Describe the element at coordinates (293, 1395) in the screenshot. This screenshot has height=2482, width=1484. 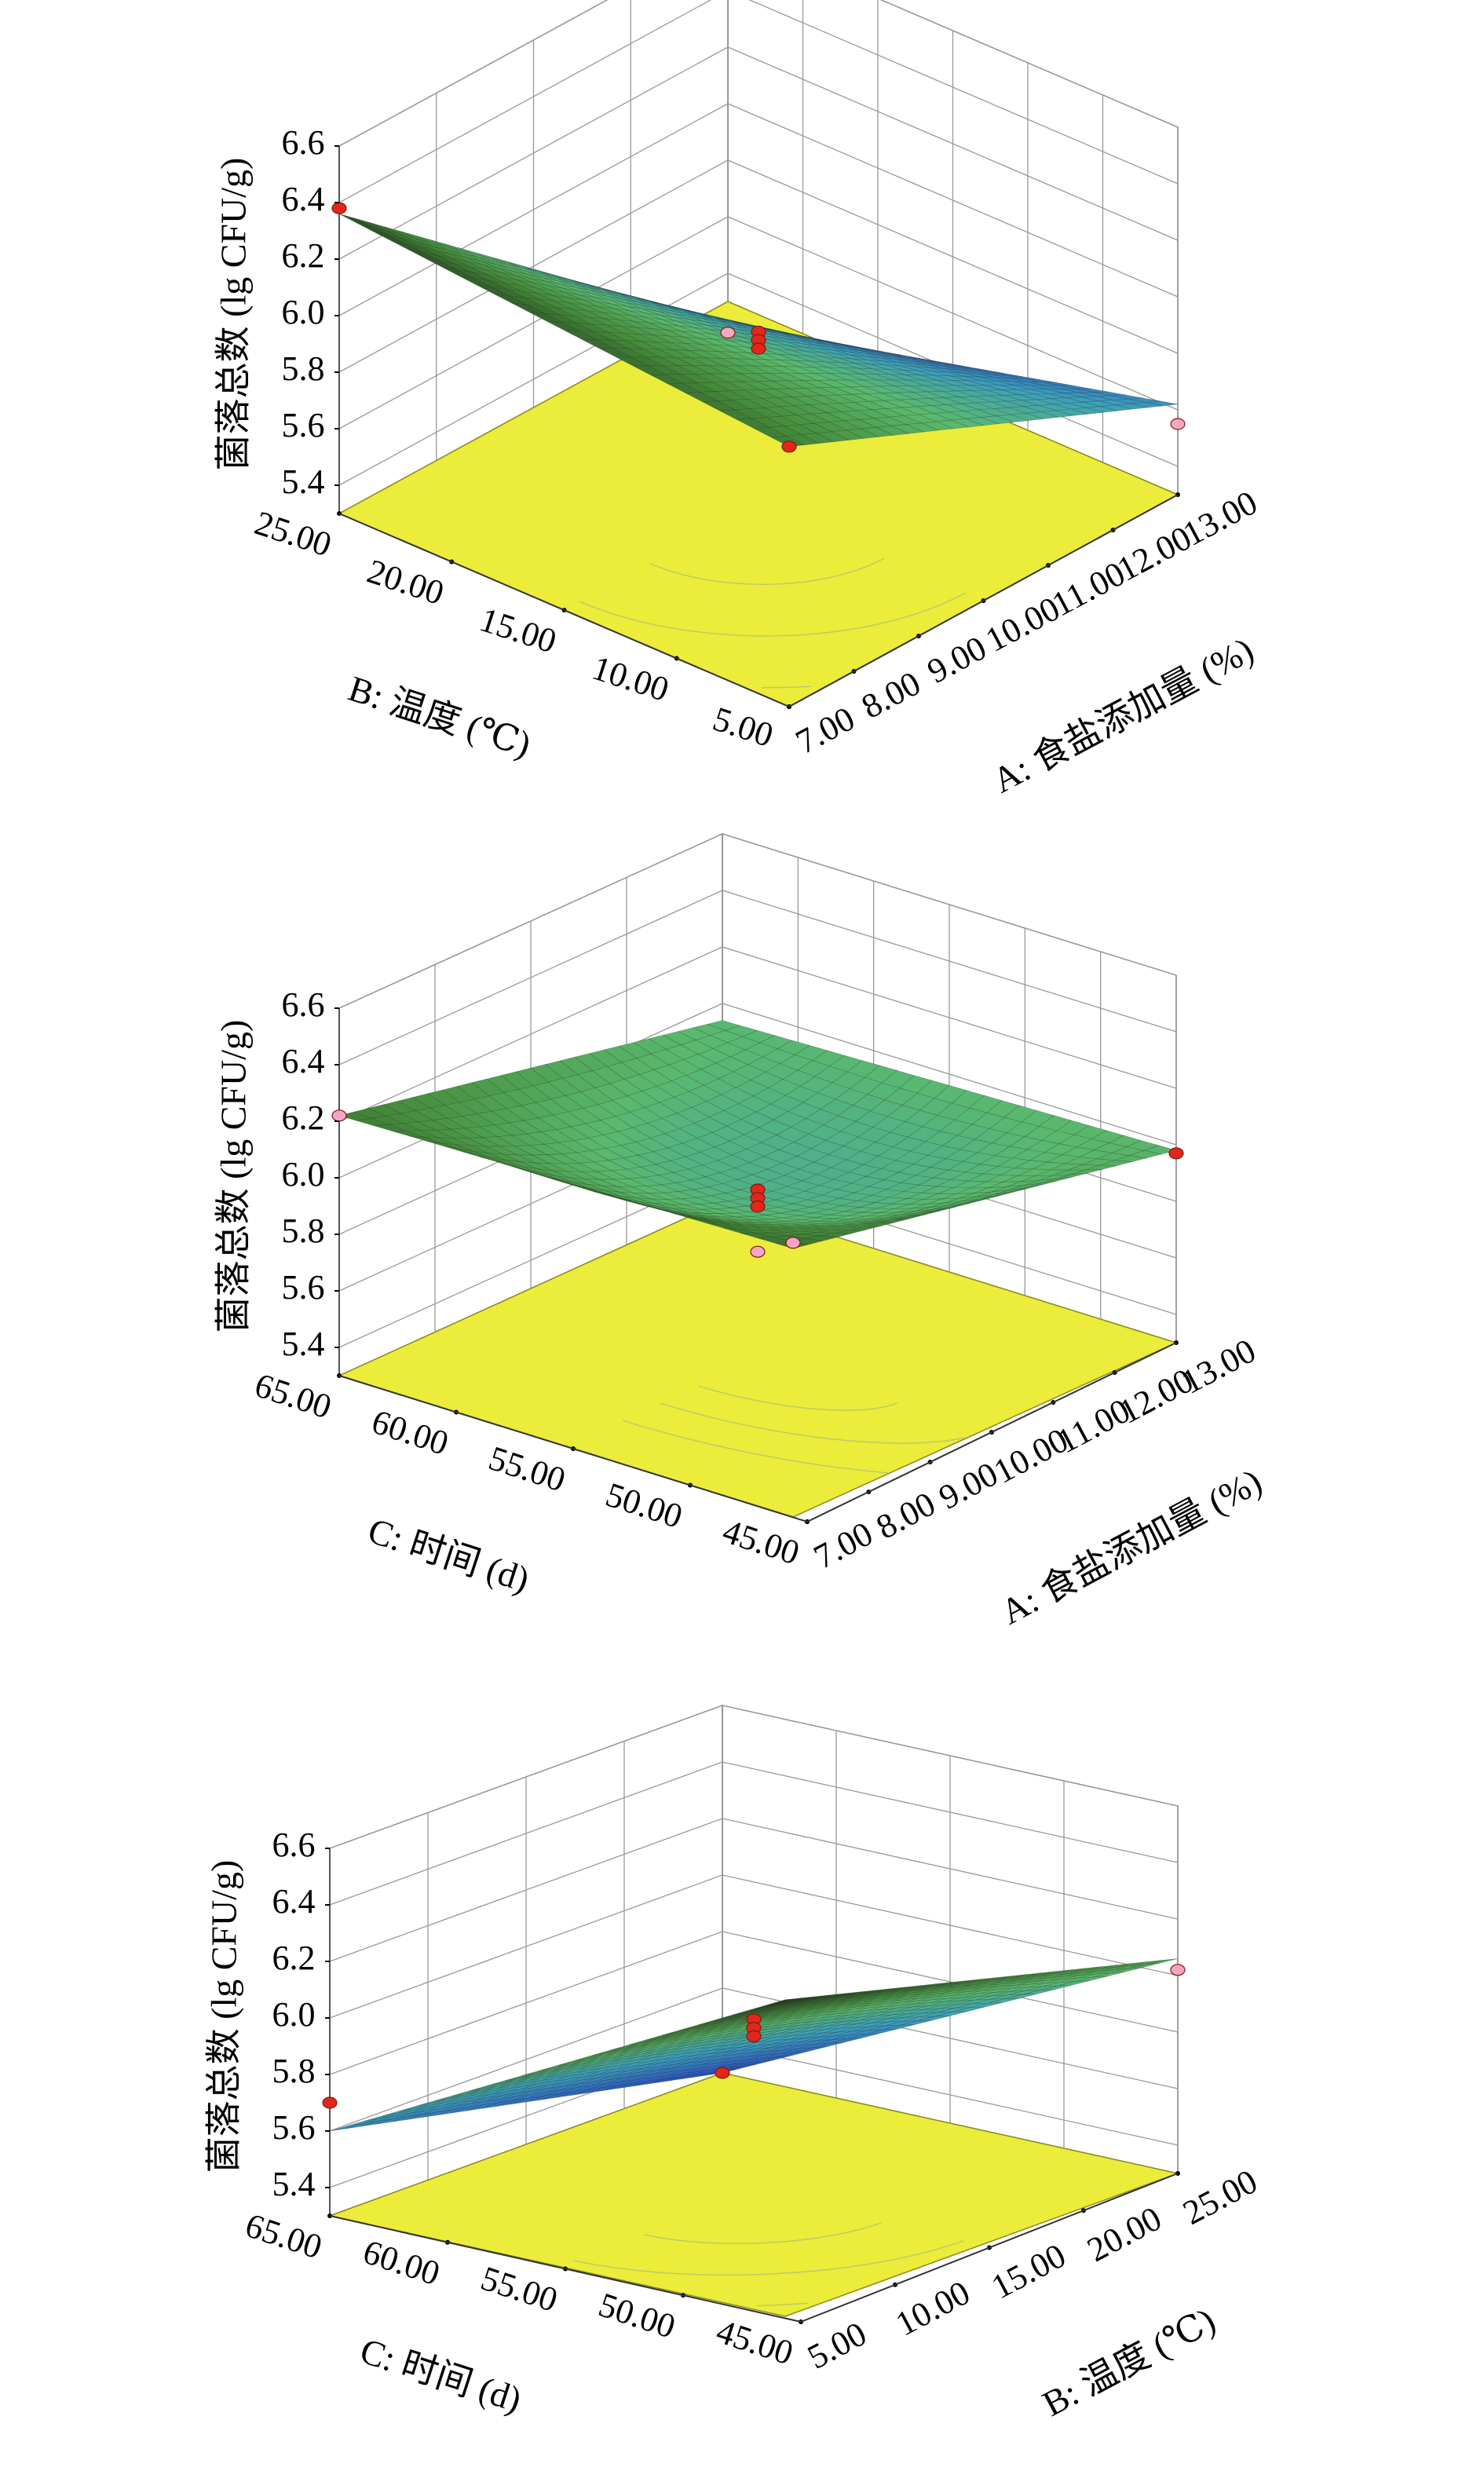
I see `y-tick-label: 65.00` at that location.